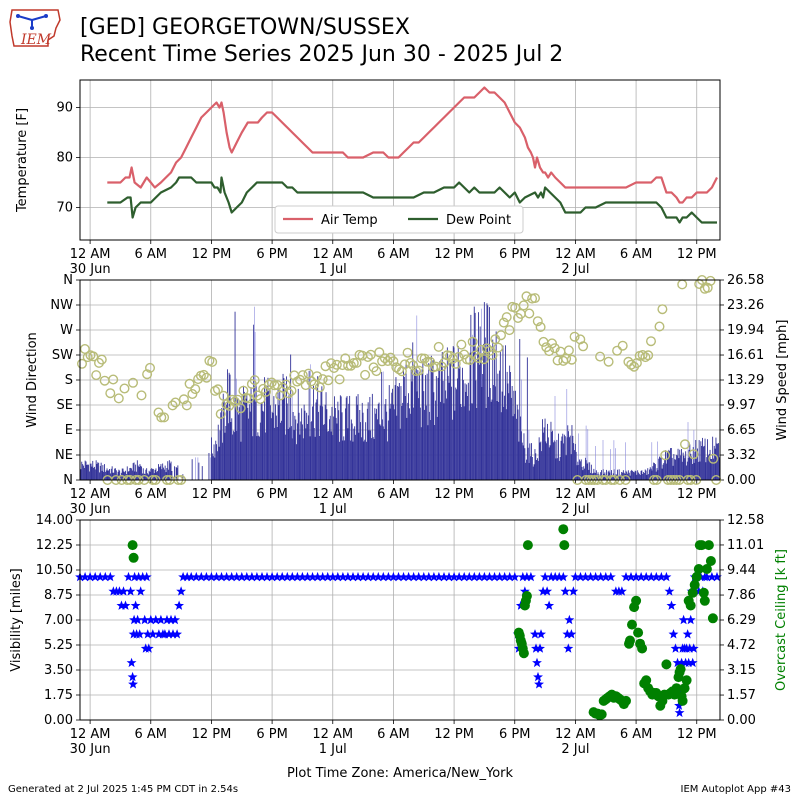  What do you see at coordinates (745, 280) in the screenshot?
I see `speed-tick-label: 26.58` at bounding box center [745, 280].